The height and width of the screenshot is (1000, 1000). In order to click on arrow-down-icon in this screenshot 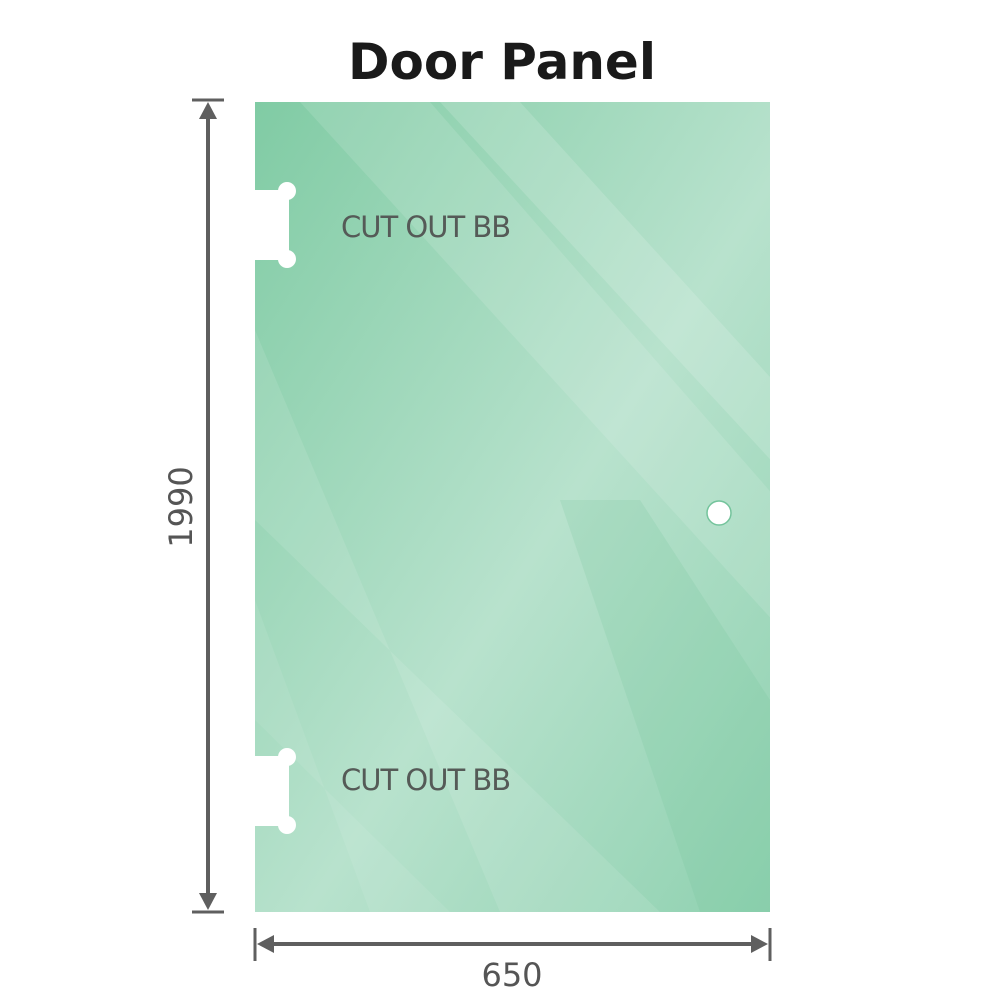, I will do `click(208, 901)`.